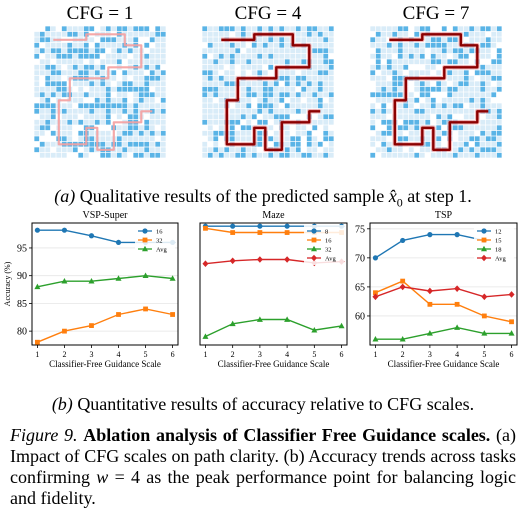  I want to click on predicted-path, so click(103, 92).